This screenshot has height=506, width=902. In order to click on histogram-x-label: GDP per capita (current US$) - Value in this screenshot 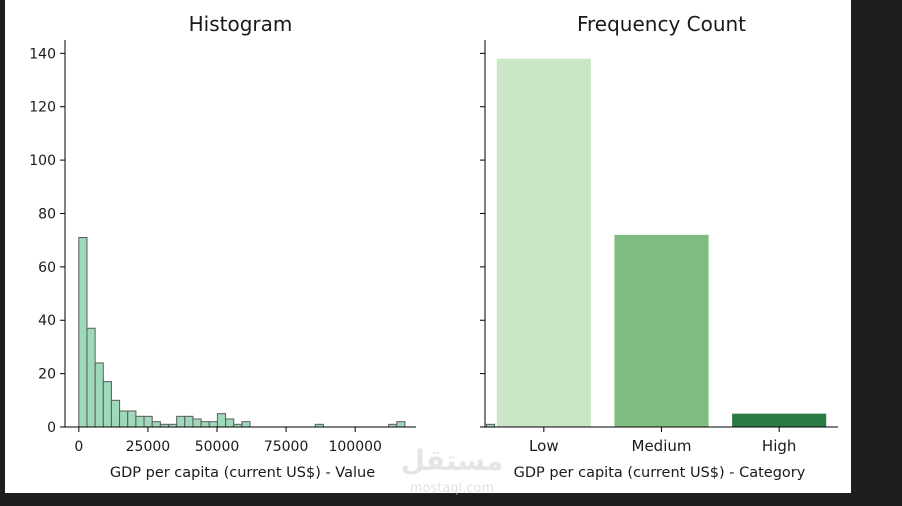, I will do `click(242, 473)`.